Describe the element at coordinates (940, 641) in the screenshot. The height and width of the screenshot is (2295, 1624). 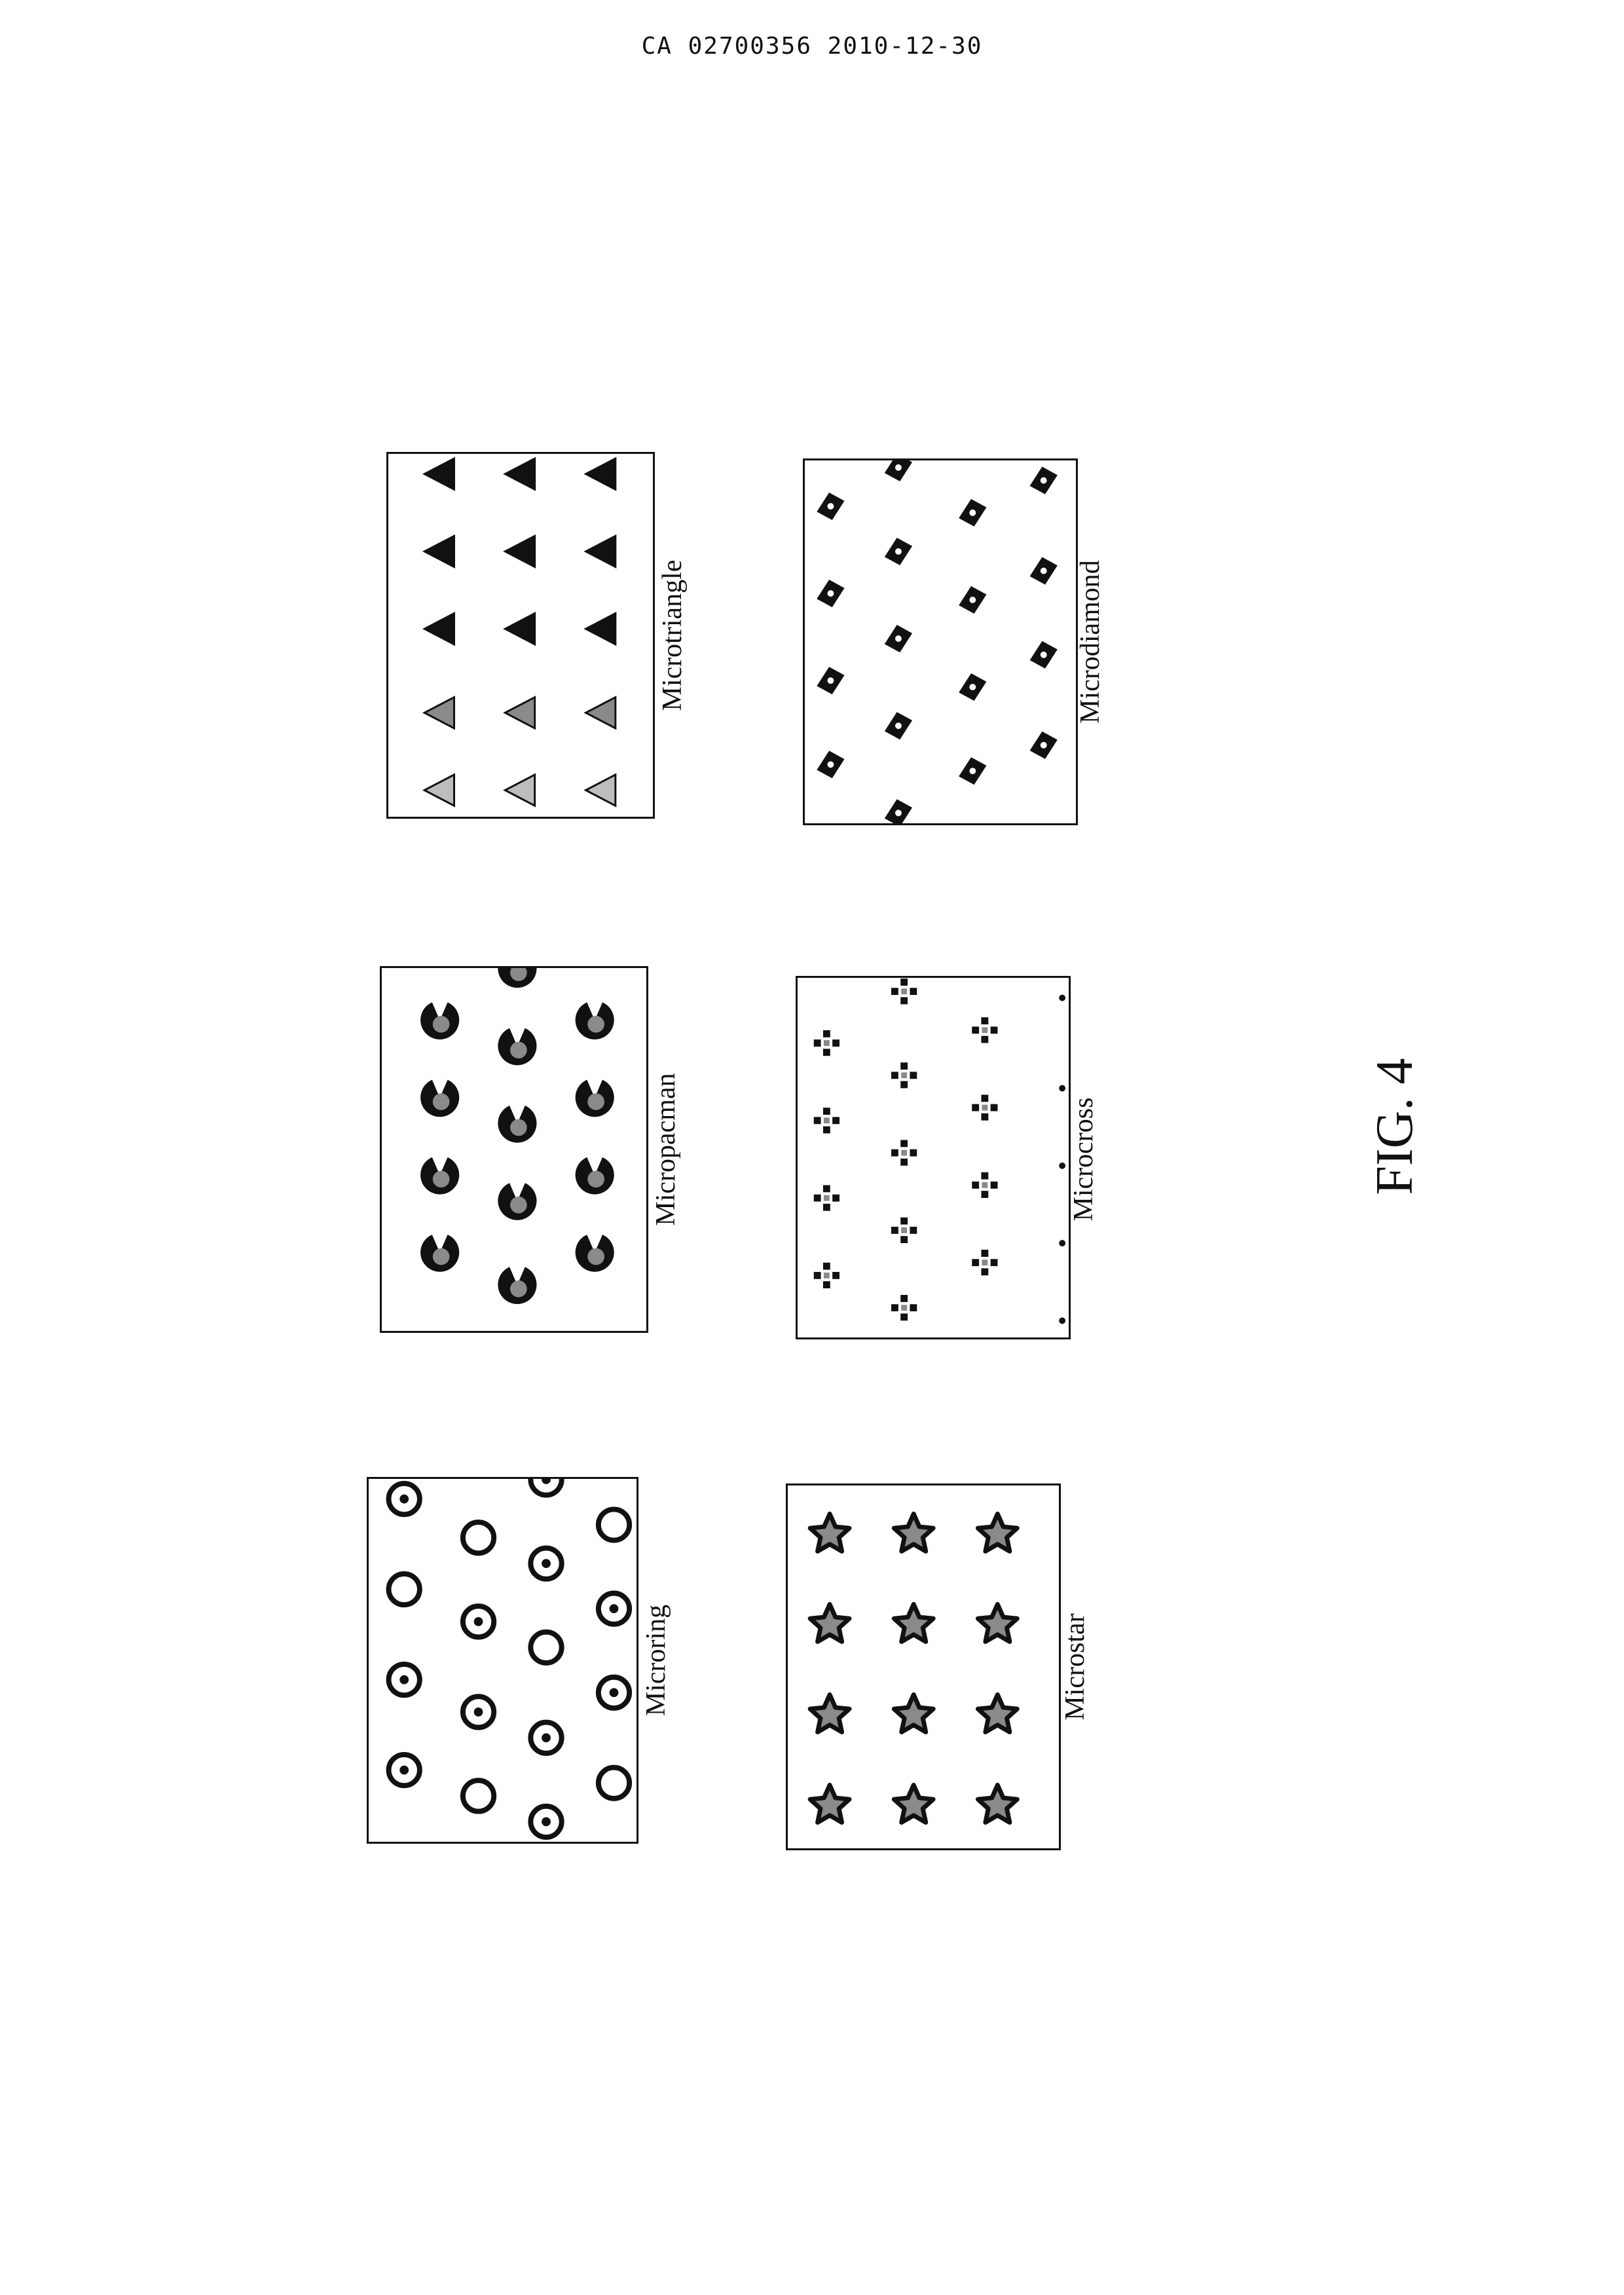
I see `microdiamond-panel` at that location.